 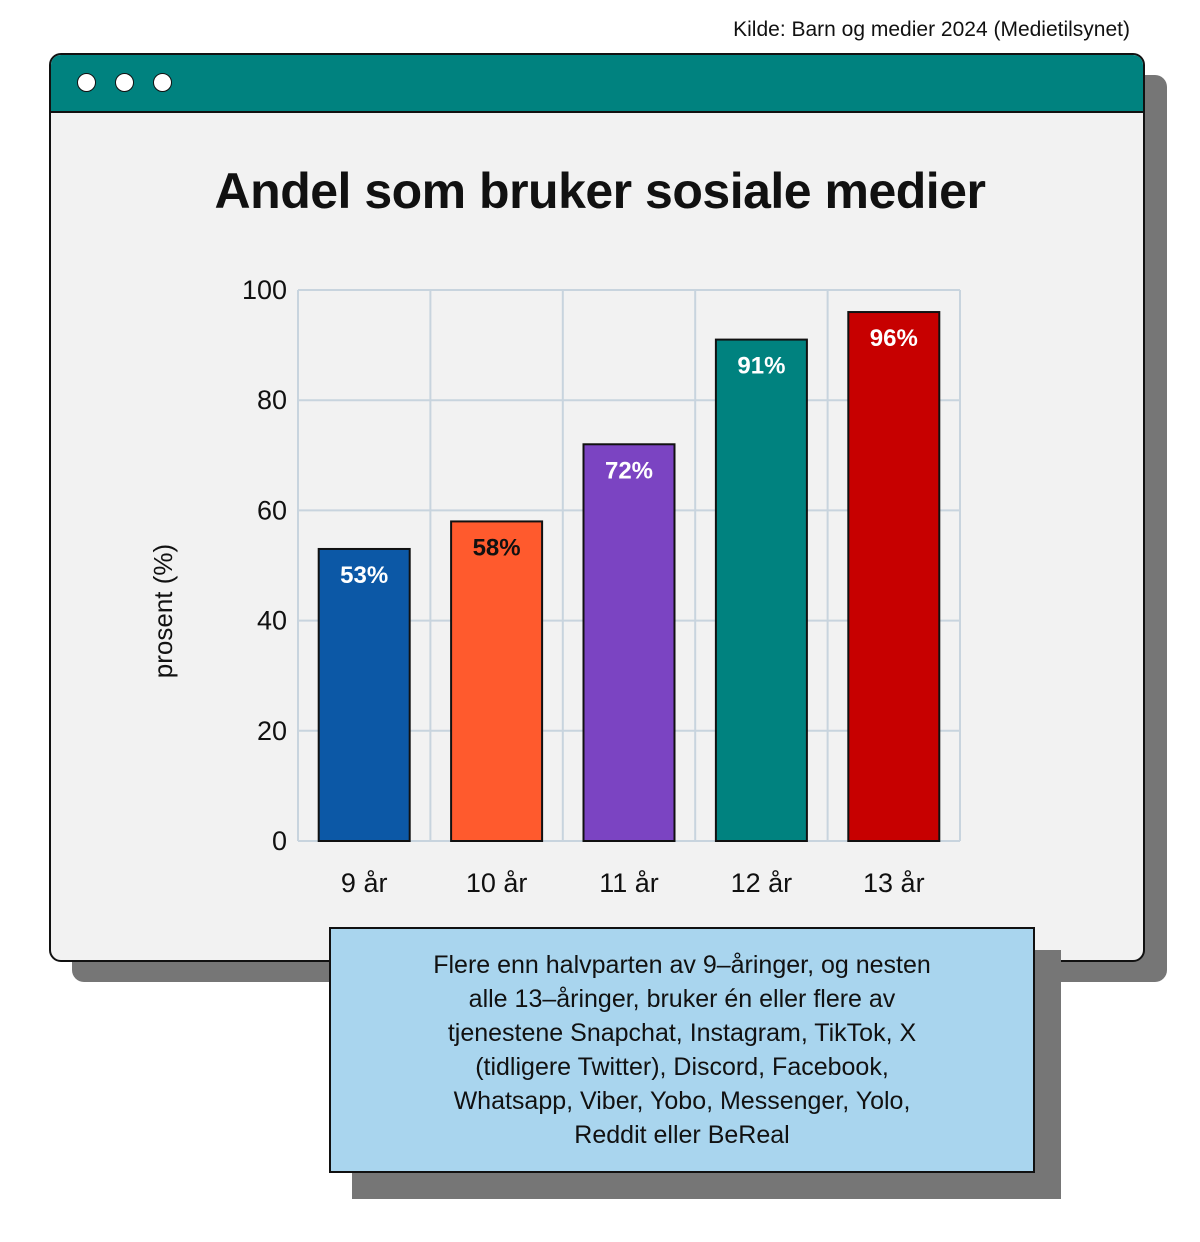 What do you see at coordinates (279, 841) in the screenshot?
I see `y-tick-label: 0` at bounding box center [279, 841].